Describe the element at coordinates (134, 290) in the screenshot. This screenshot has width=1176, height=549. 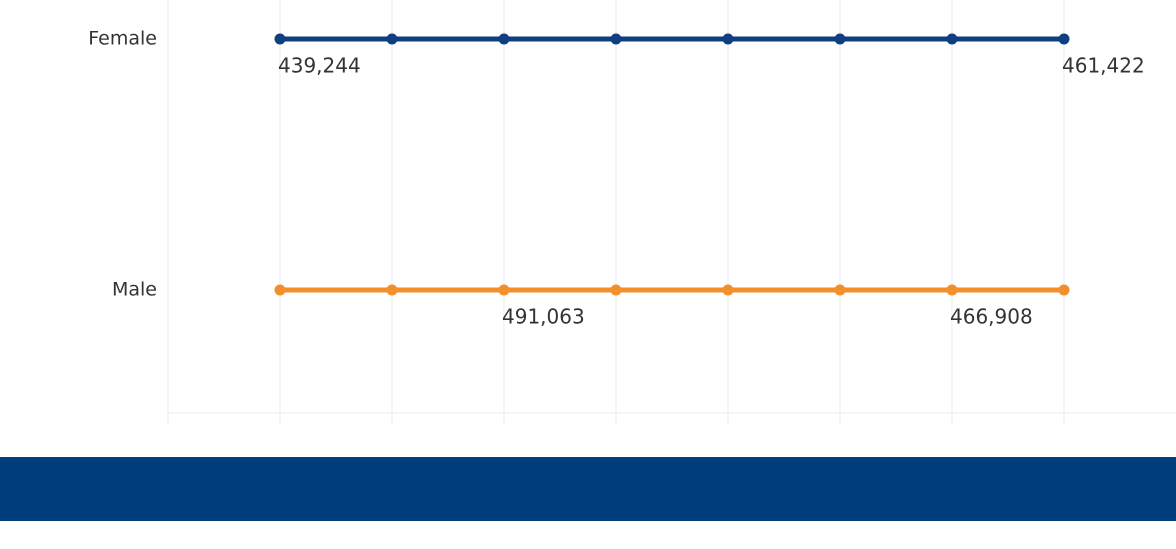
I see `row-label: Male` at that location.